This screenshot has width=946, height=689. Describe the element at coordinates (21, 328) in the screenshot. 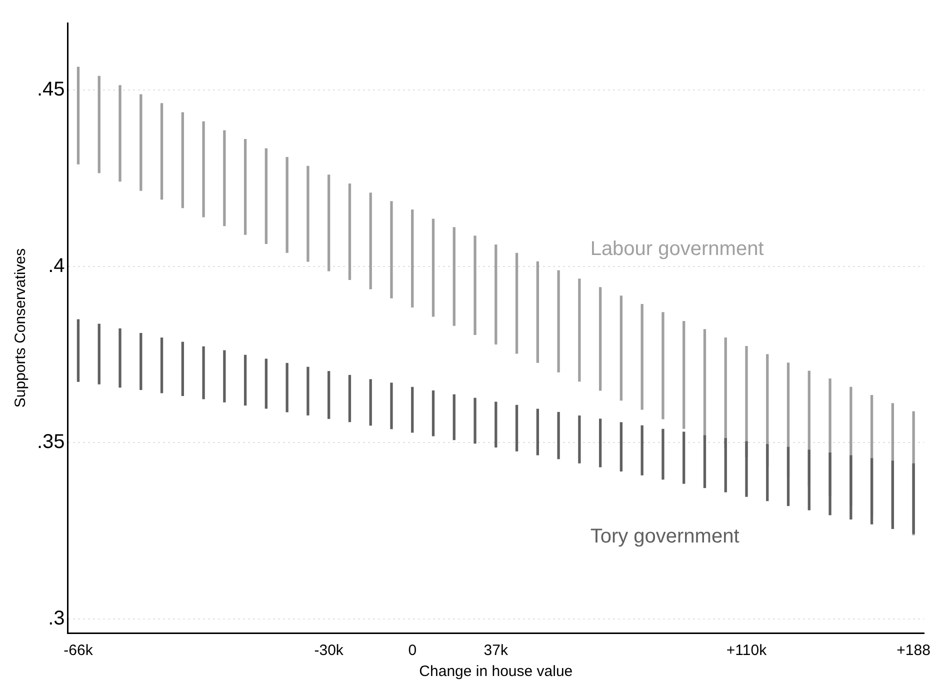

I see `y-axis-title: Supports Conservatives` at that location.